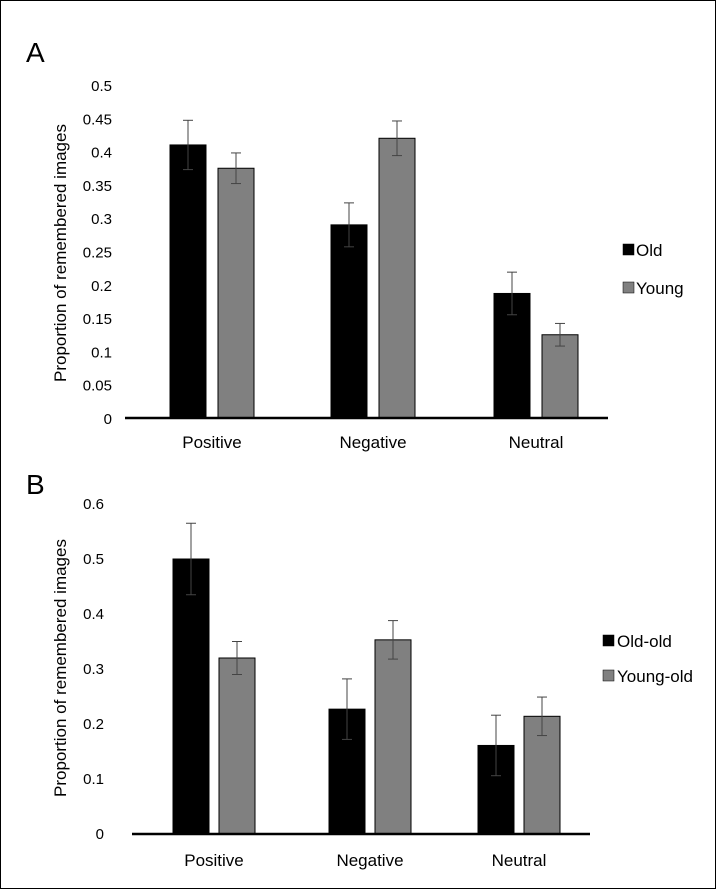 Image resolution: width=716 pixels, height=894 pixels. I want to click on y-tick-label: 0.15, so click(97, 319).